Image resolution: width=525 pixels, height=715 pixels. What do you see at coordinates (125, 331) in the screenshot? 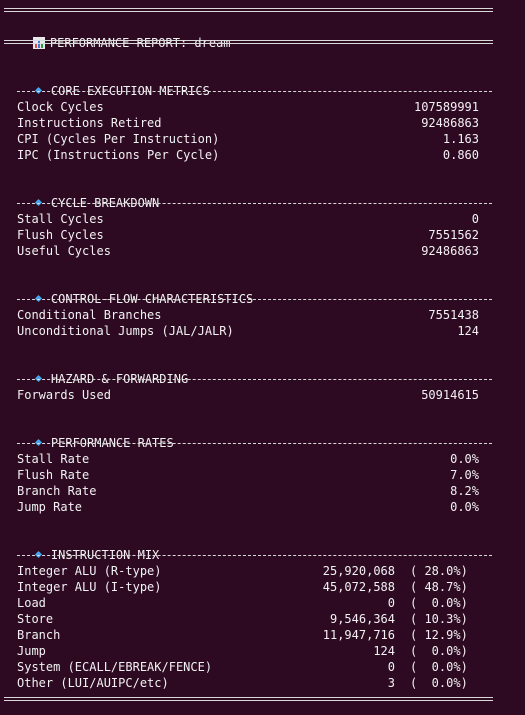
I see `metric-label: Unconditional Jumps (JAL/JALR)` at bounding box center [125, 331].